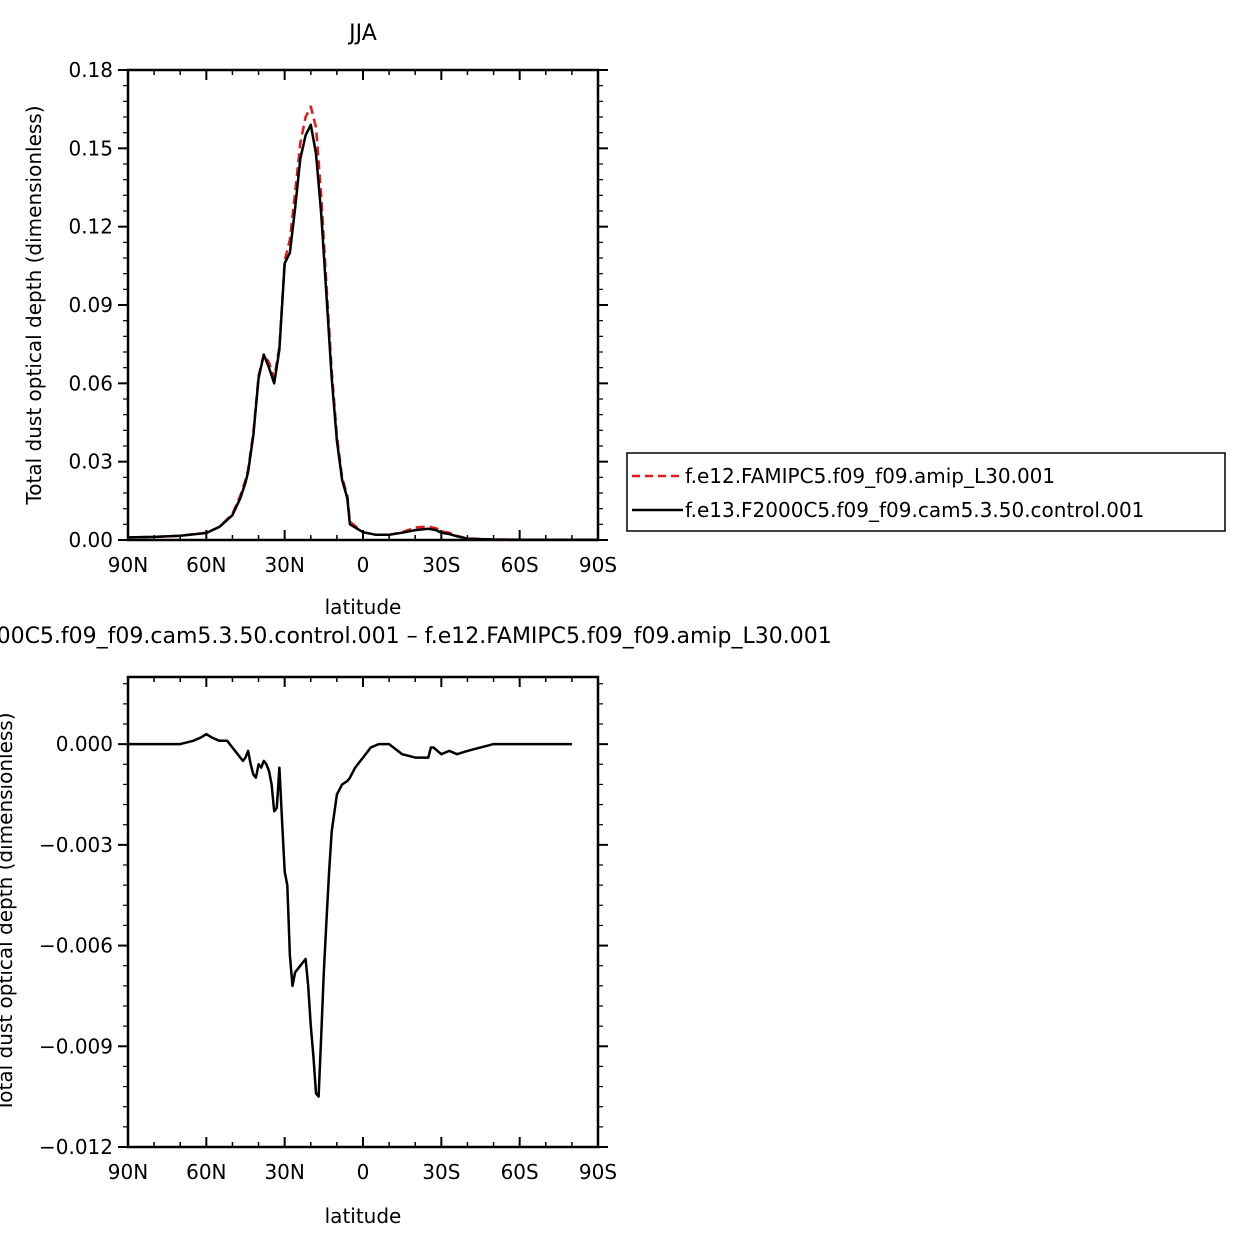 Image resolution: width=1244 pixels, height=1241 pixels. Describe the element at coordinates (76, 946) in the screenshot. I see `y-tick-label: −0.006` at that location.